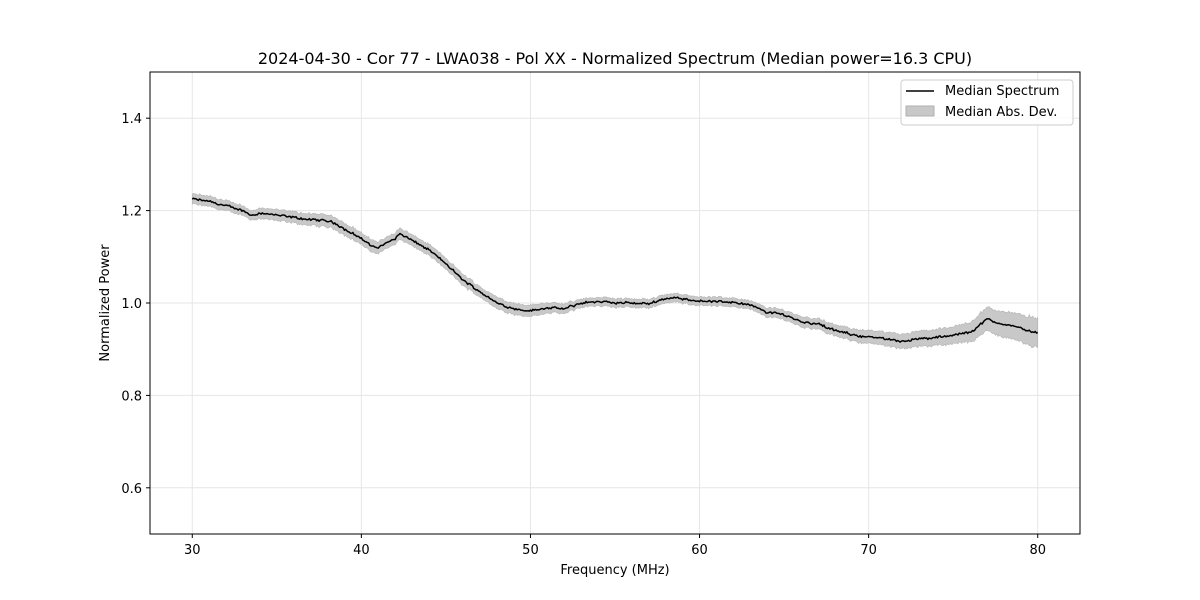  I want to click on legend-band-swatch, so click(920, 111).